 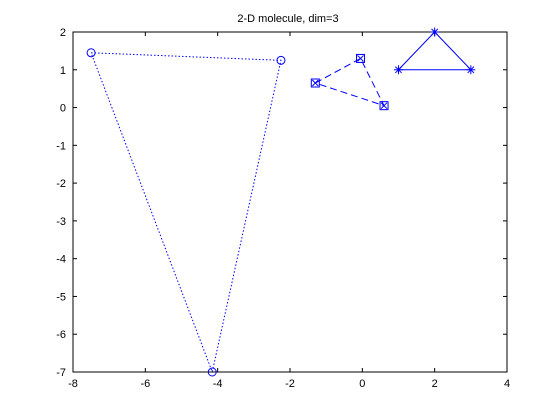 I want to click on y-tick-label: -7, so click(x=61, y=373).